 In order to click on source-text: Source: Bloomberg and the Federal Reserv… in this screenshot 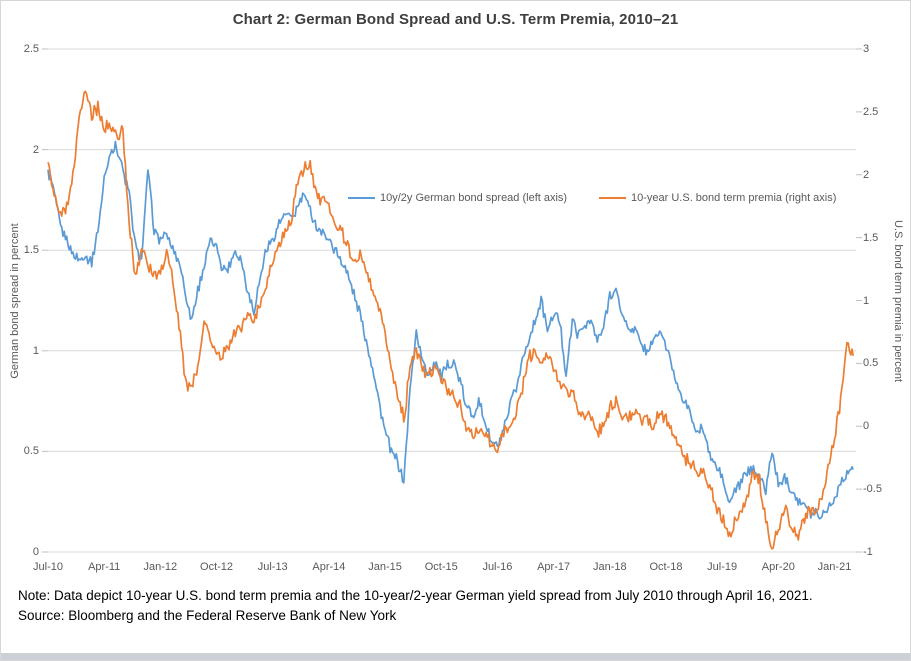, I will do `click(207, 615)`.